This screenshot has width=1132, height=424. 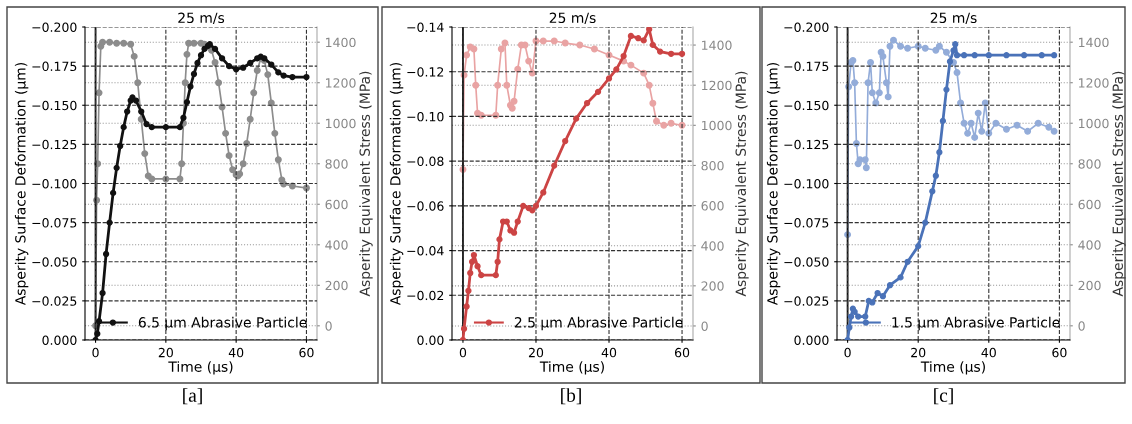 What do you see at coordinates (976, 323) in the screenshot?
I see `legend-label: 1.5 μm Abrasive Particle` at bounding box center [976, 323].